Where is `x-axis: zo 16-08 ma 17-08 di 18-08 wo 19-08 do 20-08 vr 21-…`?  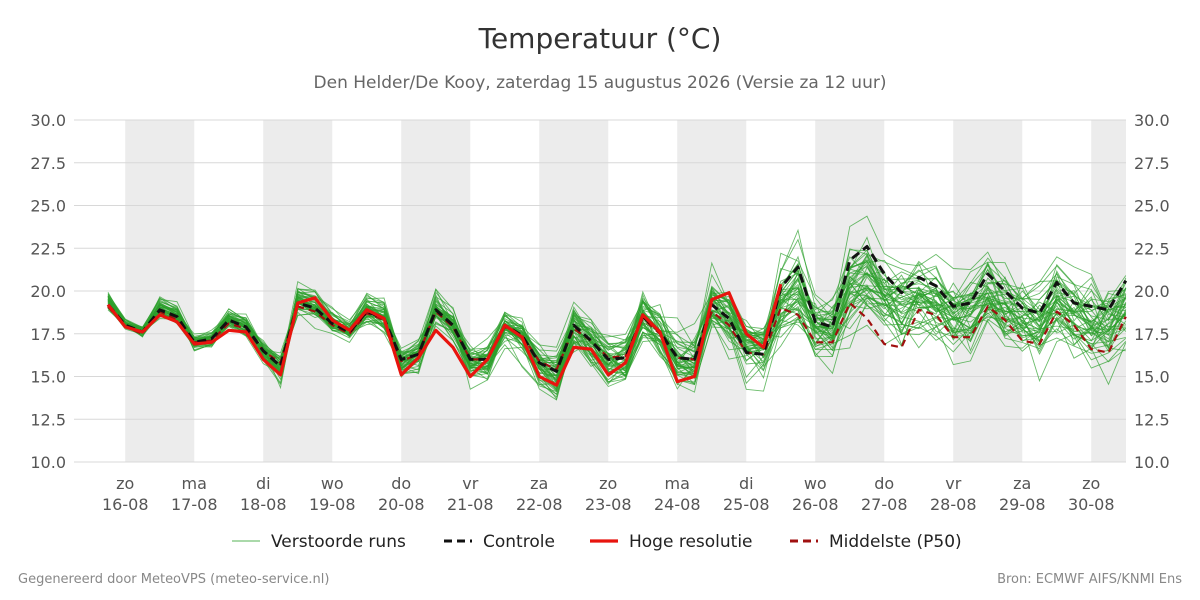
x-axis: zo 16-08 ma 17-08 di 18-08 wo 19-08 do 20-08 vr 21-… is located at coordinates (608, 494).